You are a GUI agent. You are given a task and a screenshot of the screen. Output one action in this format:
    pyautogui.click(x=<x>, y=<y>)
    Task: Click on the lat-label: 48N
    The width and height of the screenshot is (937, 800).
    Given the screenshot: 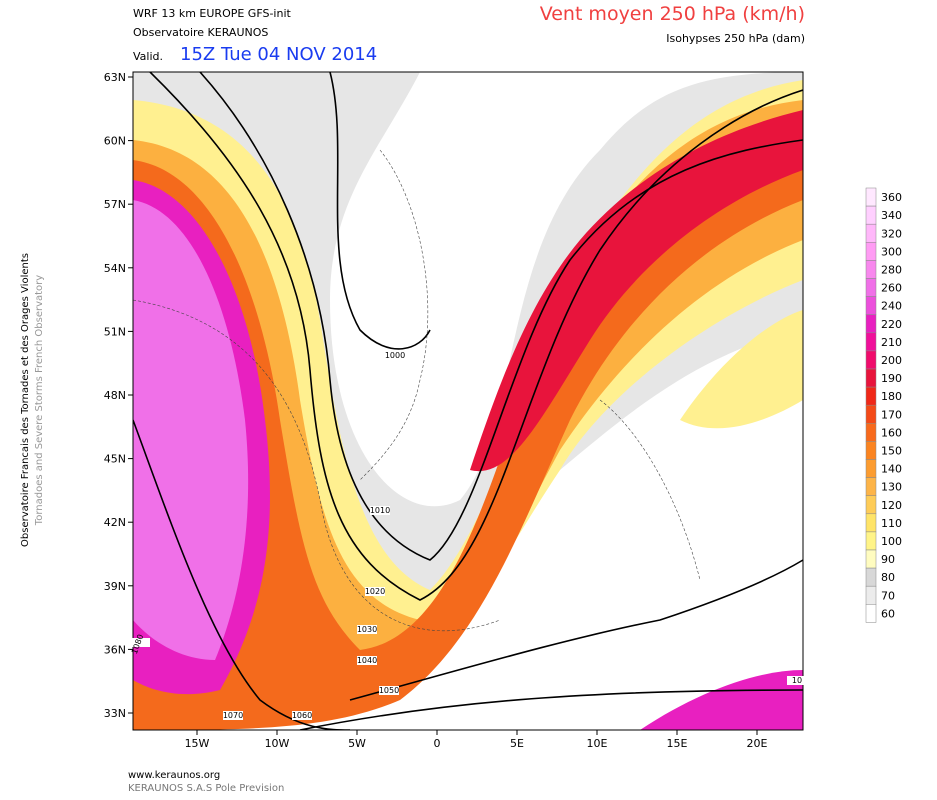 What is the action you would take?
    pyautogui.click(x=115, y=395)
    